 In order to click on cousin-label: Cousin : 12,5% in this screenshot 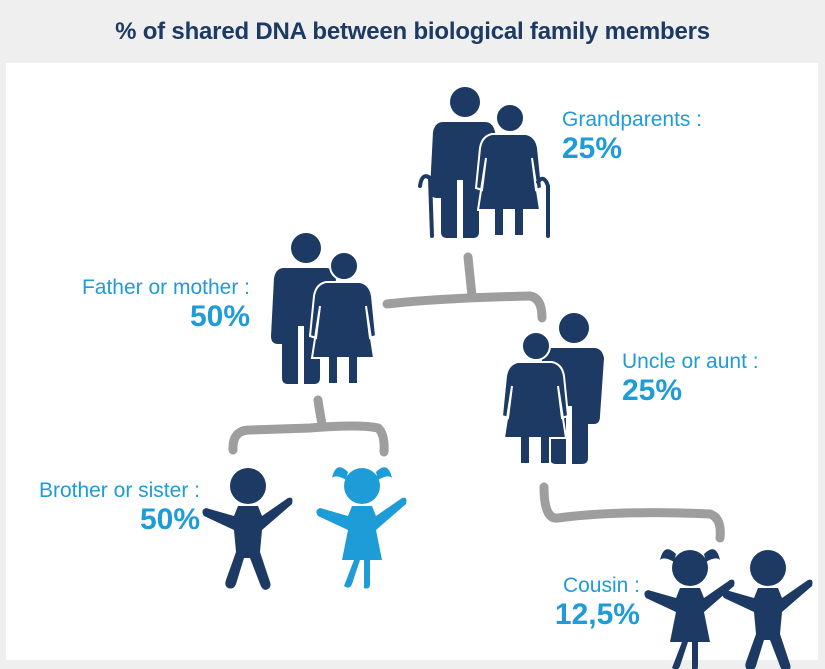, I will do `click(580, 603)`.